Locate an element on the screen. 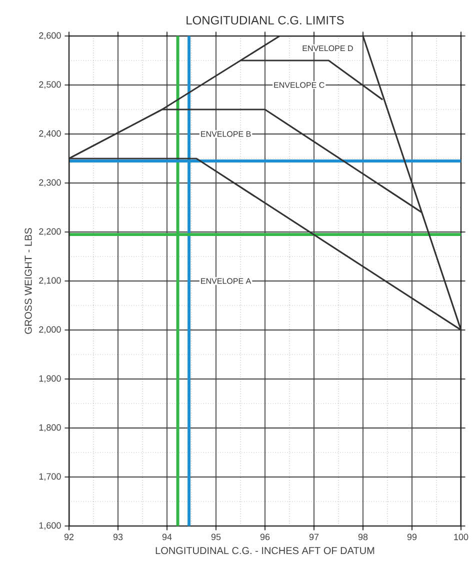  y-tick-label: 1,800 is located at coordinates (50, 428).